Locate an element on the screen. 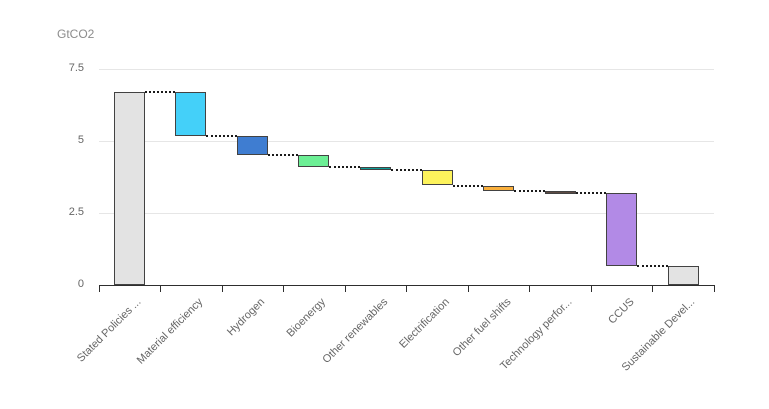 The width and height of the screenshot is (769, 409). bar-hydrogen is located at coordinates (252, 146).